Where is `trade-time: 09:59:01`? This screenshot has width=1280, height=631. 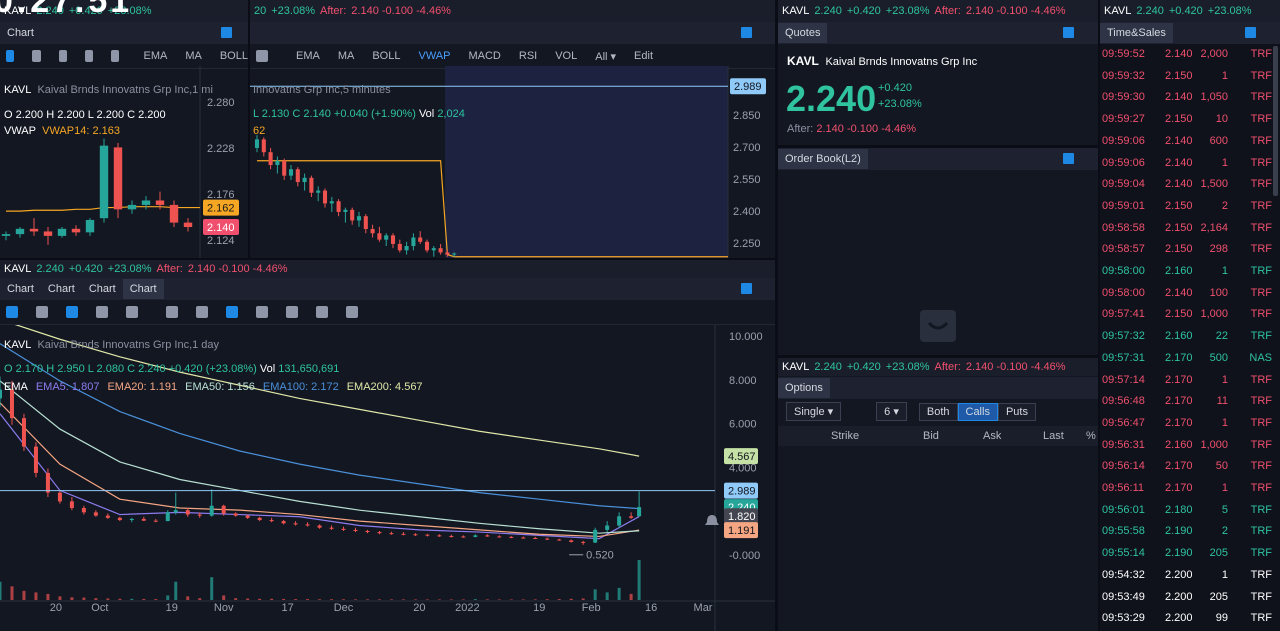 trade-time: 09:59:01 is located at coordinates (1123, 205).